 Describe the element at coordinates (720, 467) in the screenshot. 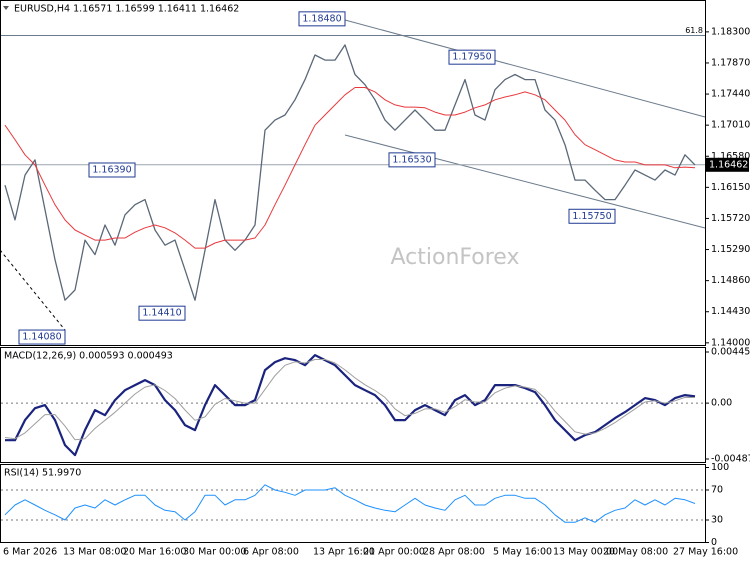

I see `y-tick-label: 100` at that location.